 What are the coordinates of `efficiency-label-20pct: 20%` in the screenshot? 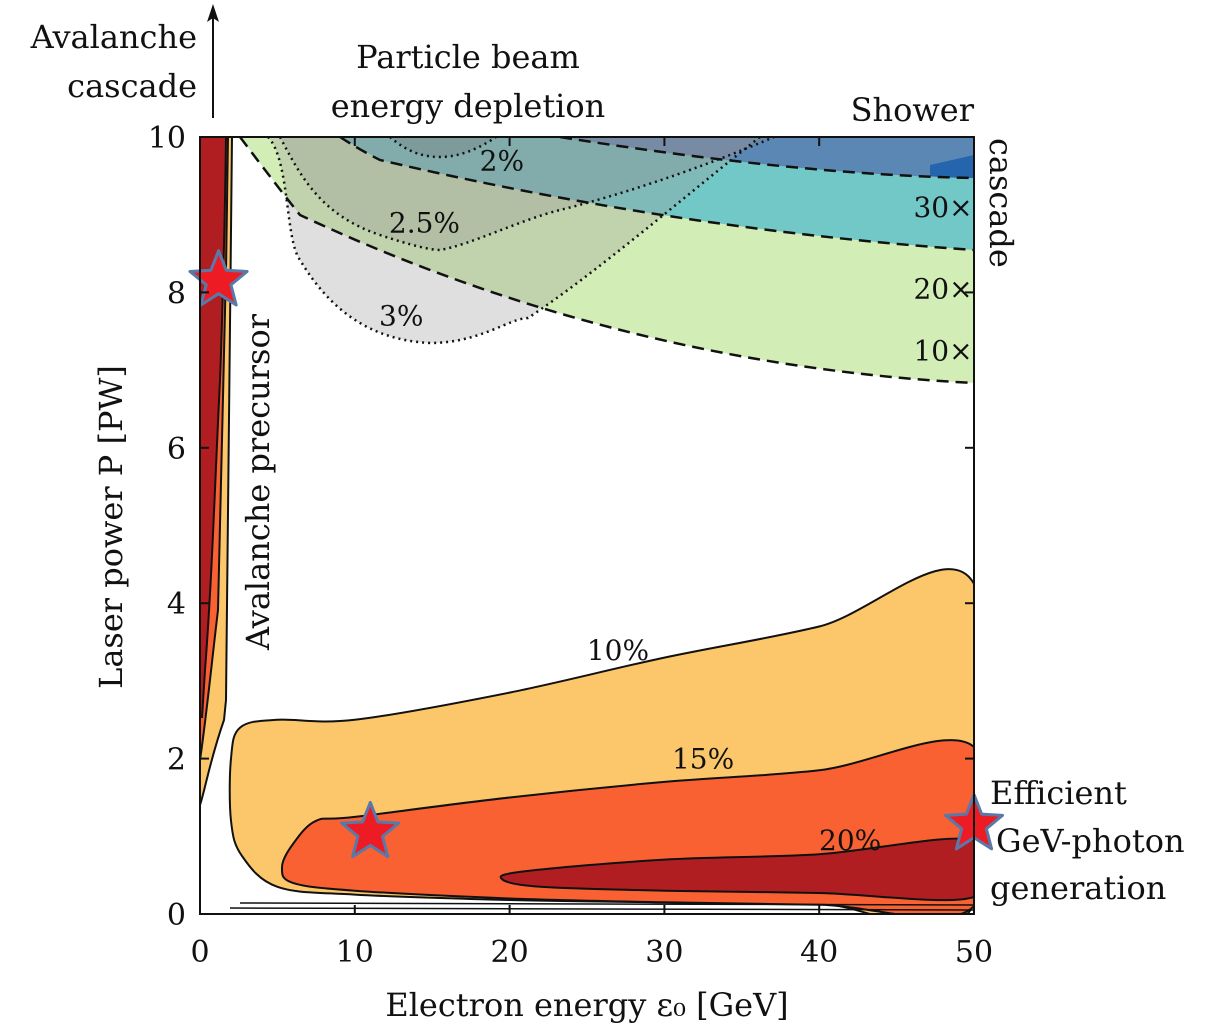 It's located at (850, 840).